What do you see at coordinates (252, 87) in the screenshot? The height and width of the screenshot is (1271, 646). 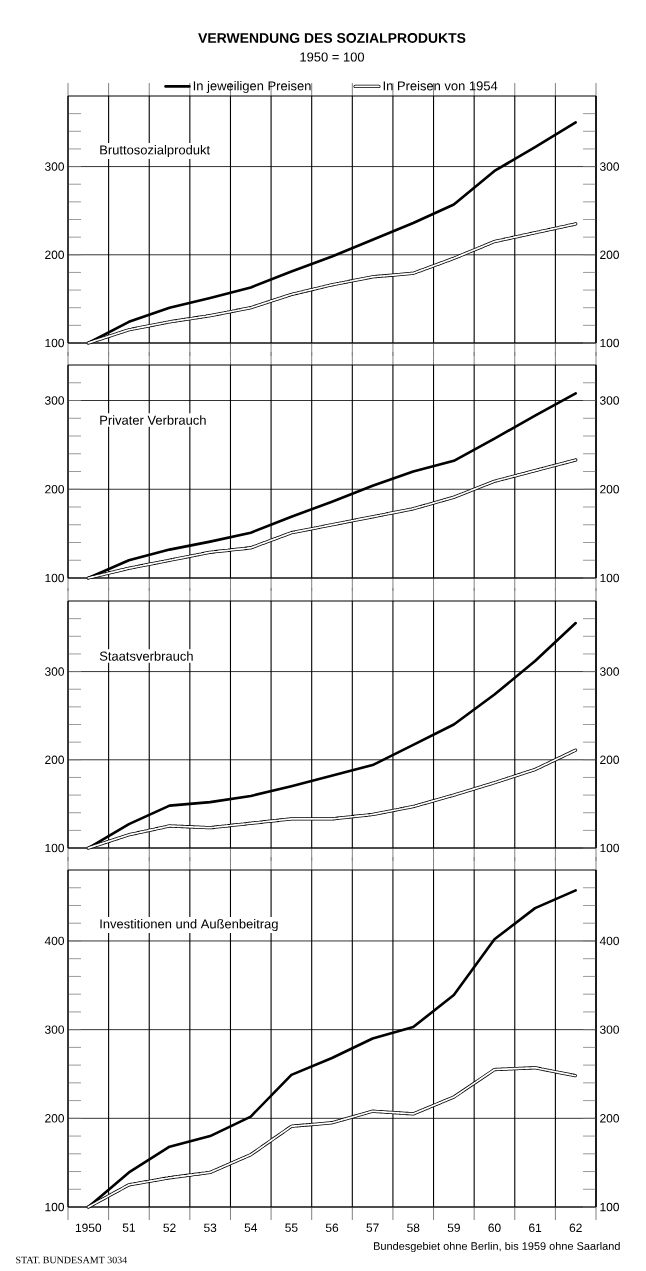 I see `legend-label: In jeweiligen Preisen` at bounding box center [252, 87].